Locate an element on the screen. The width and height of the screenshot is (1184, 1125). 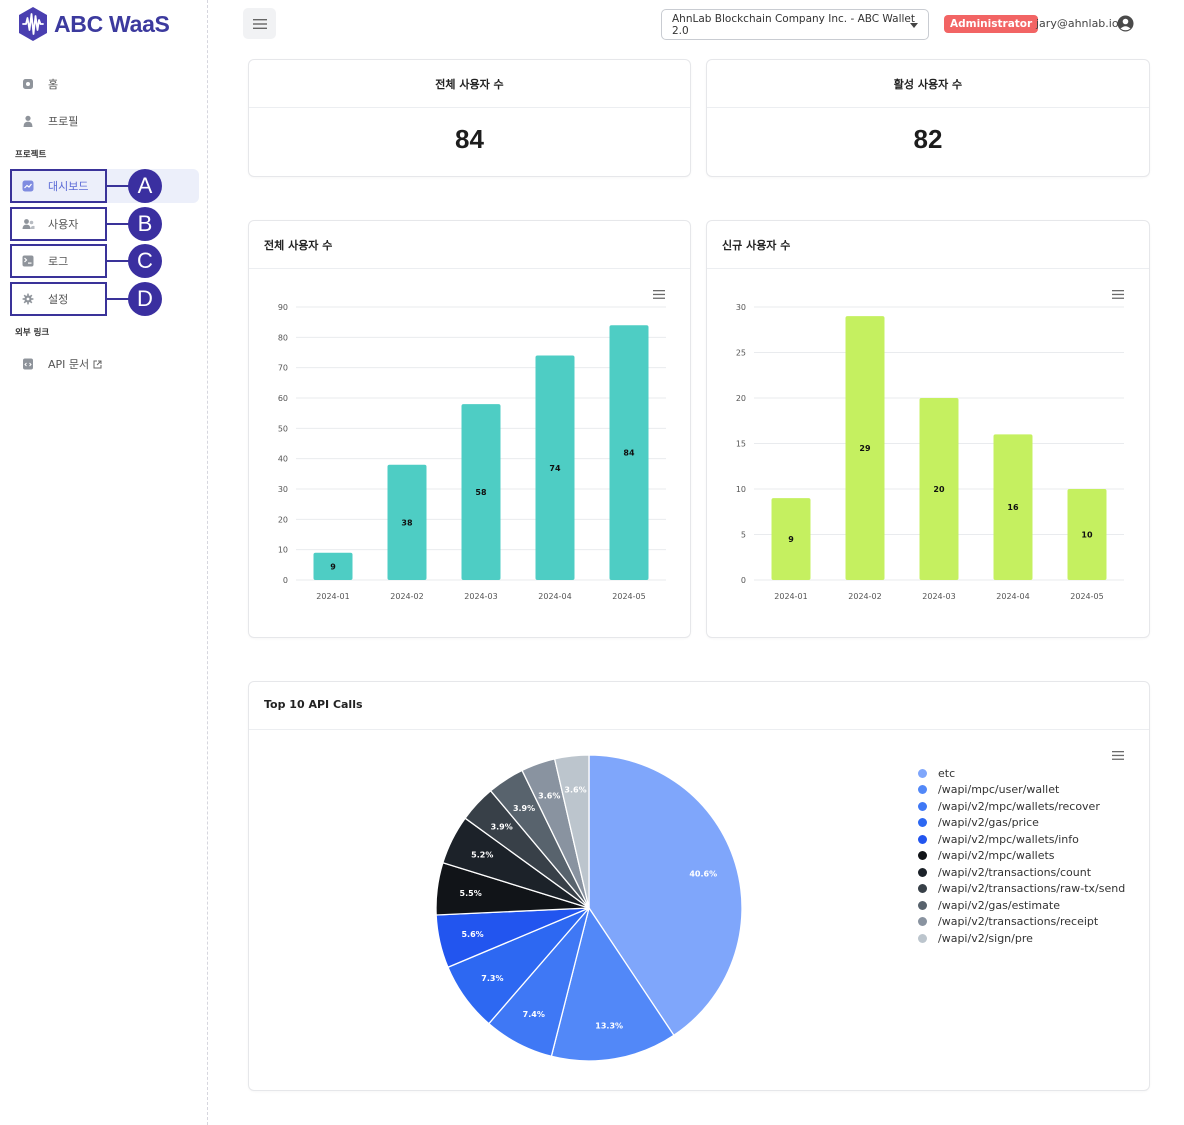
sidebar-item-settings: 설정 is located at coordinates (104, 299).